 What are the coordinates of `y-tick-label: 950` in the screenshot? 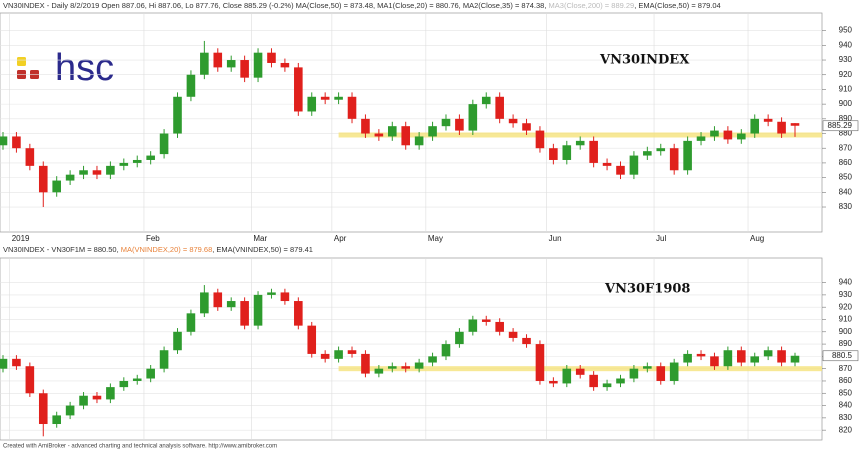 It's located at (846, 30).